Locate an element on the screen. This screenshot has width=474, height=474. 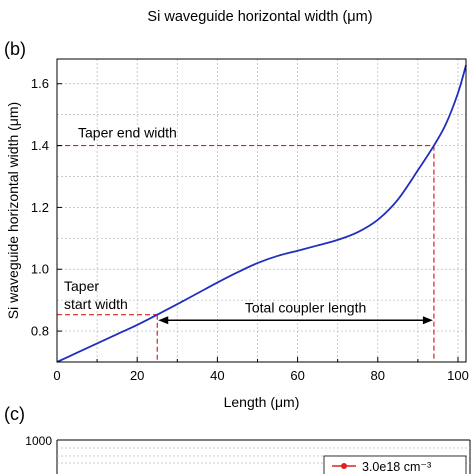
panel-b-label: (b) is located at coordinates (15, 49).